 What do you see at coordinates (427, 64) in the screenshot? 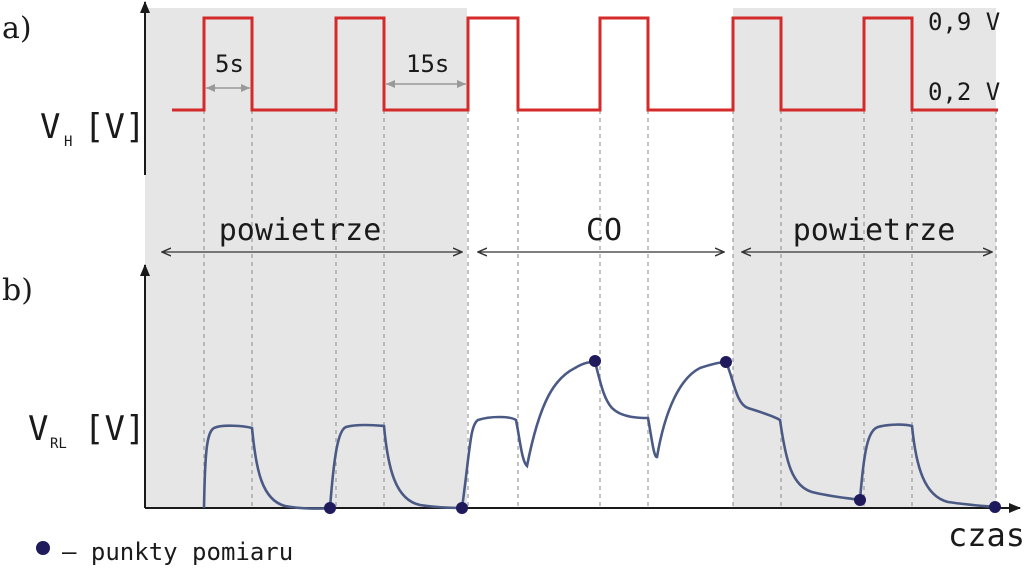
I see `duration-15s-label: 15s` at bounding box center [427, 64].